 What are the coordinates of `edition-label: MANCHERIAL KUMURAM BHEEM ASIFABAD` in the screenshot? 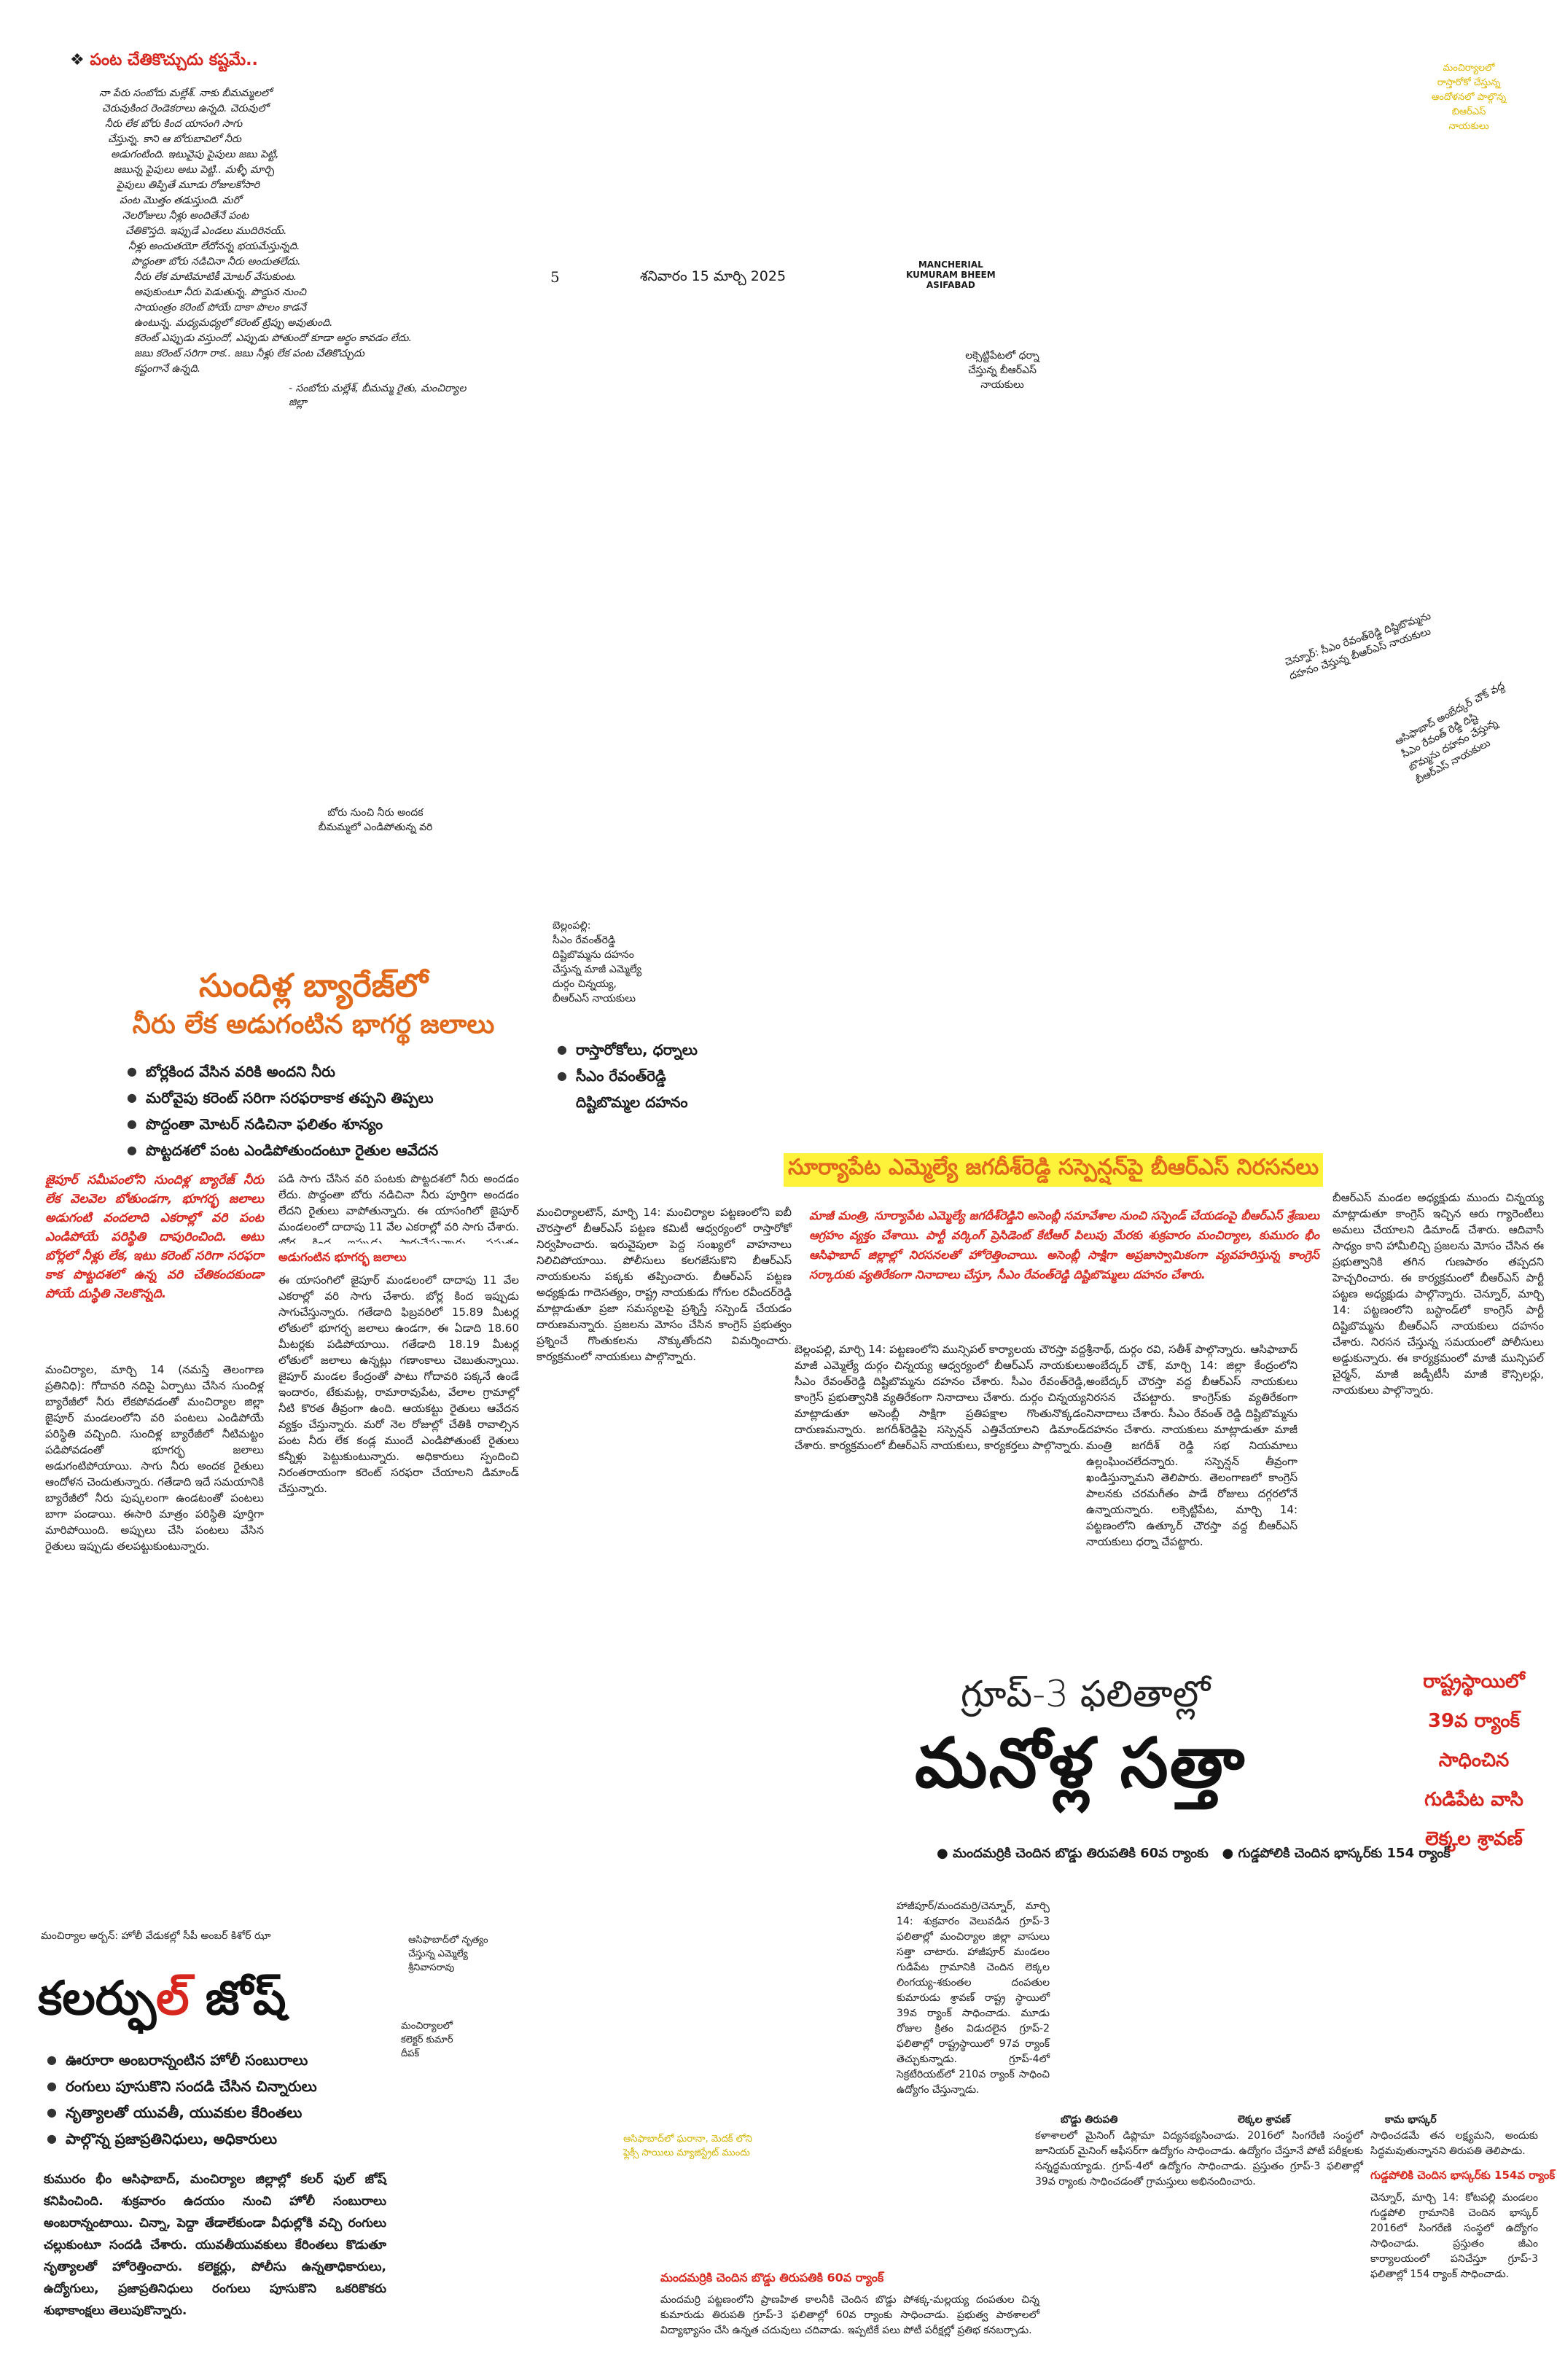 It's located at (951, 275).